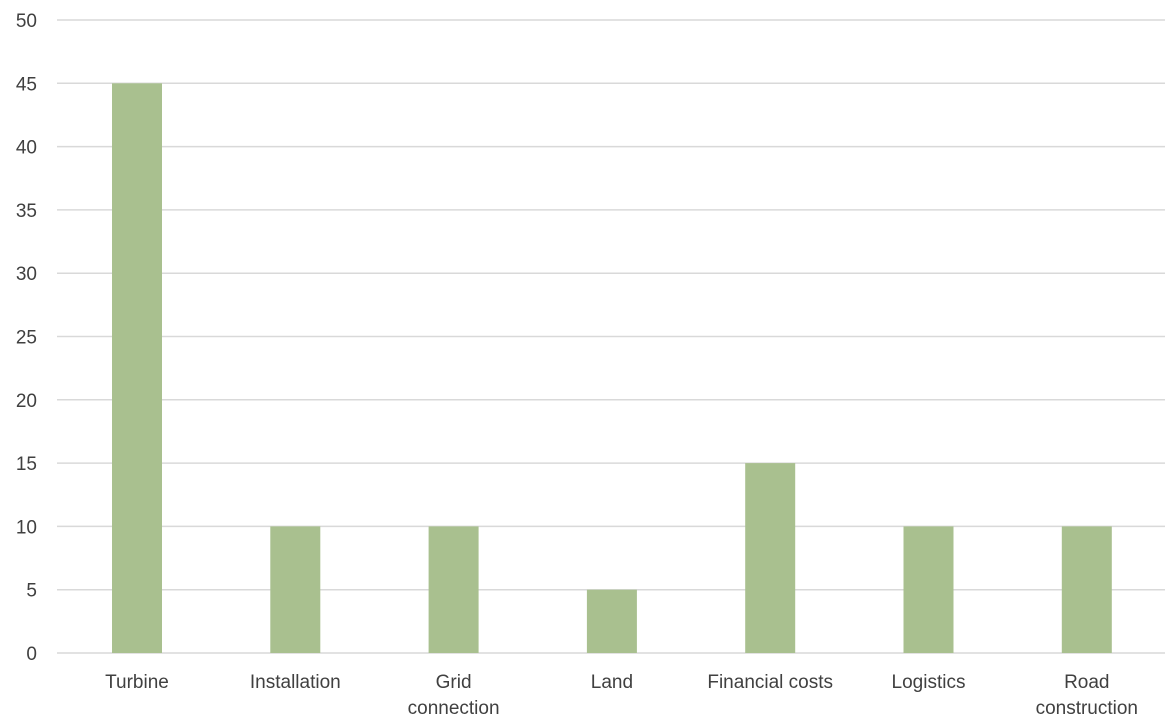 The height and width of the screenshot is (717, 1165). Describe the element at coordinates (1087, 707) in the screenshot. I see `x-category-label-line: construction` at that location.